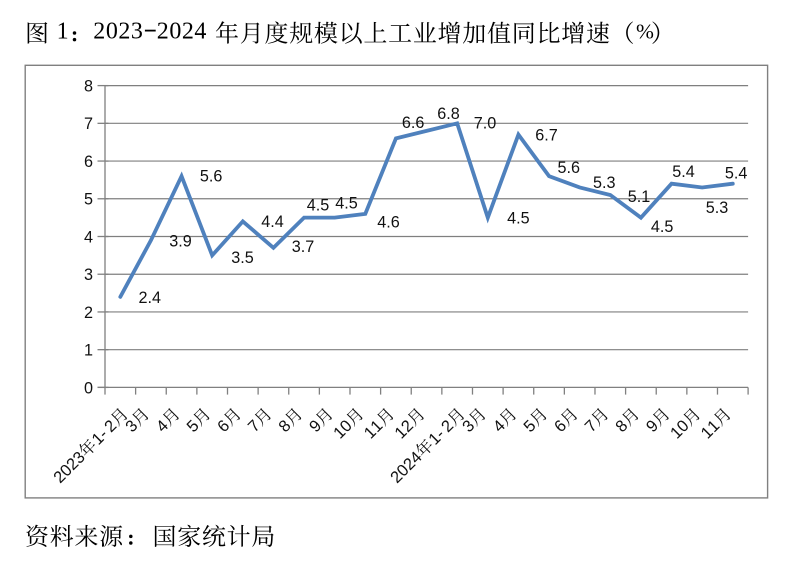 The height and width of the screenshot is (566, 800). What do you see at coordinates (88, 313) in the screenshot?
I see `svg-text: 2` at bounding box center [88, 313].